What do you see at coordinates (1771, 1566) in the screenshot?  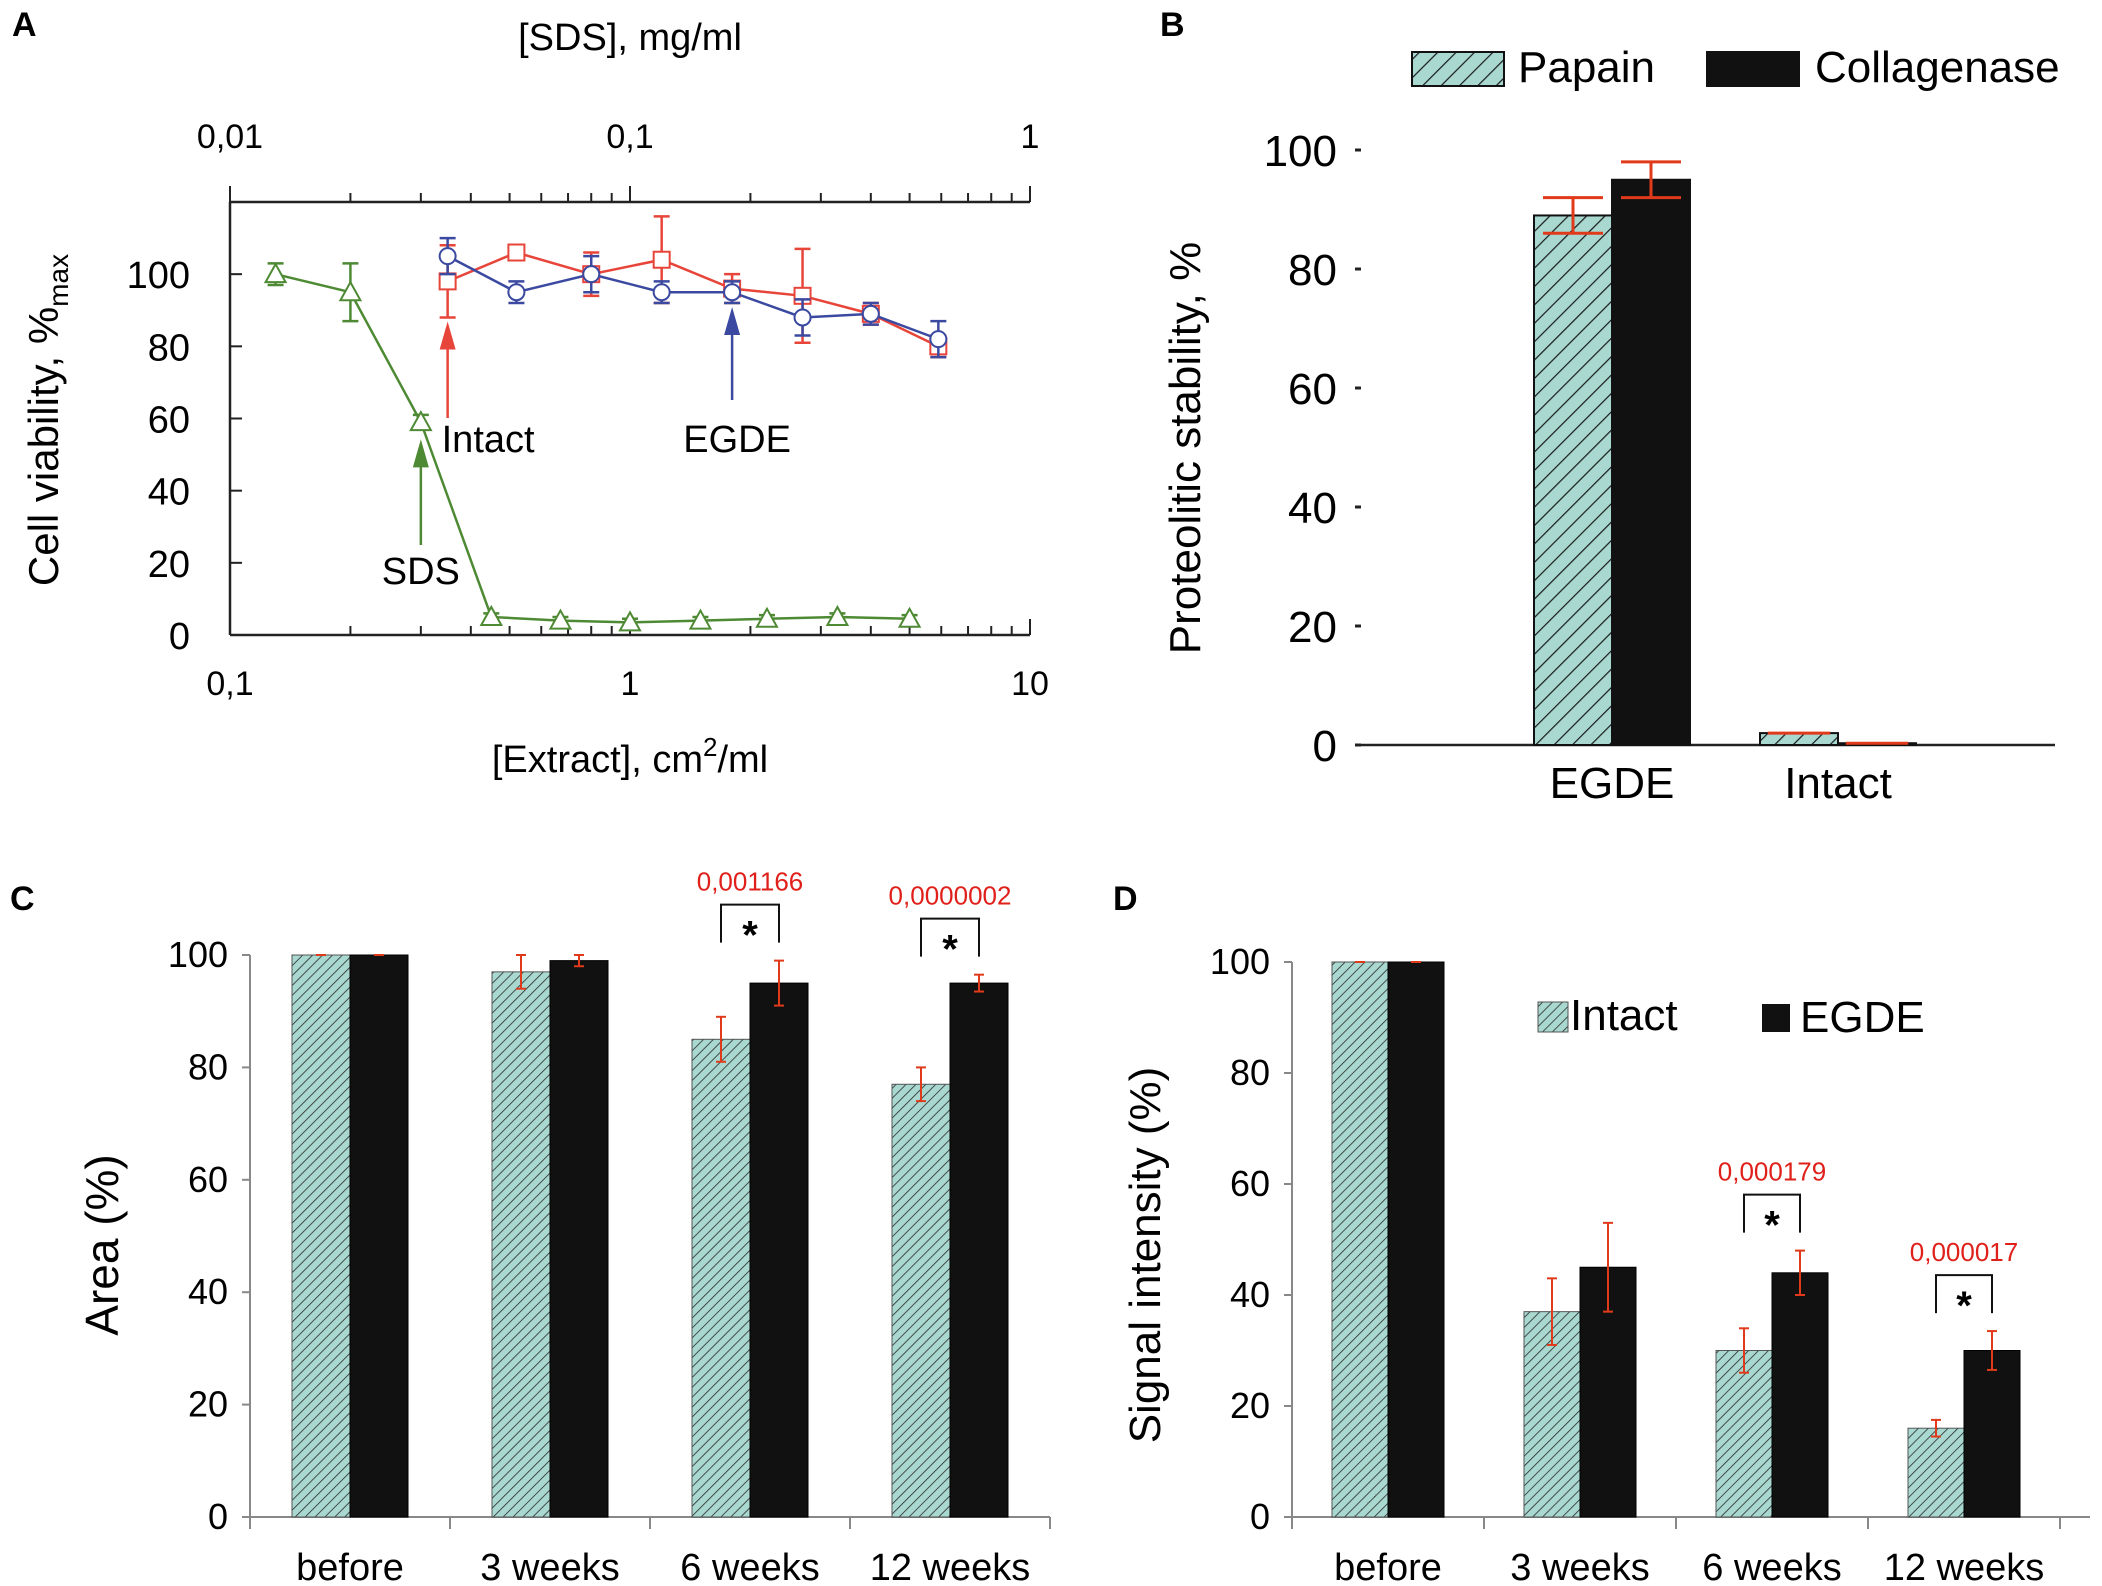 I see `panel-d-x-tick-label: 6 weeks` at bounding box center [1771, 1566].